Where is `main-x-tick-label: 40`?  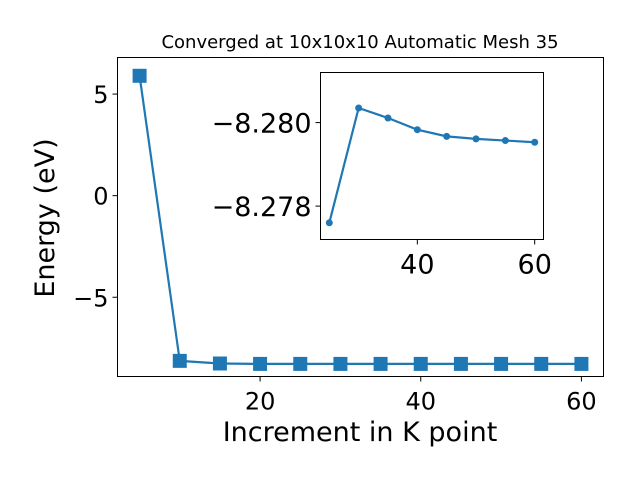
main-x-tick-label: 40 is located at coordinates (420, 402).